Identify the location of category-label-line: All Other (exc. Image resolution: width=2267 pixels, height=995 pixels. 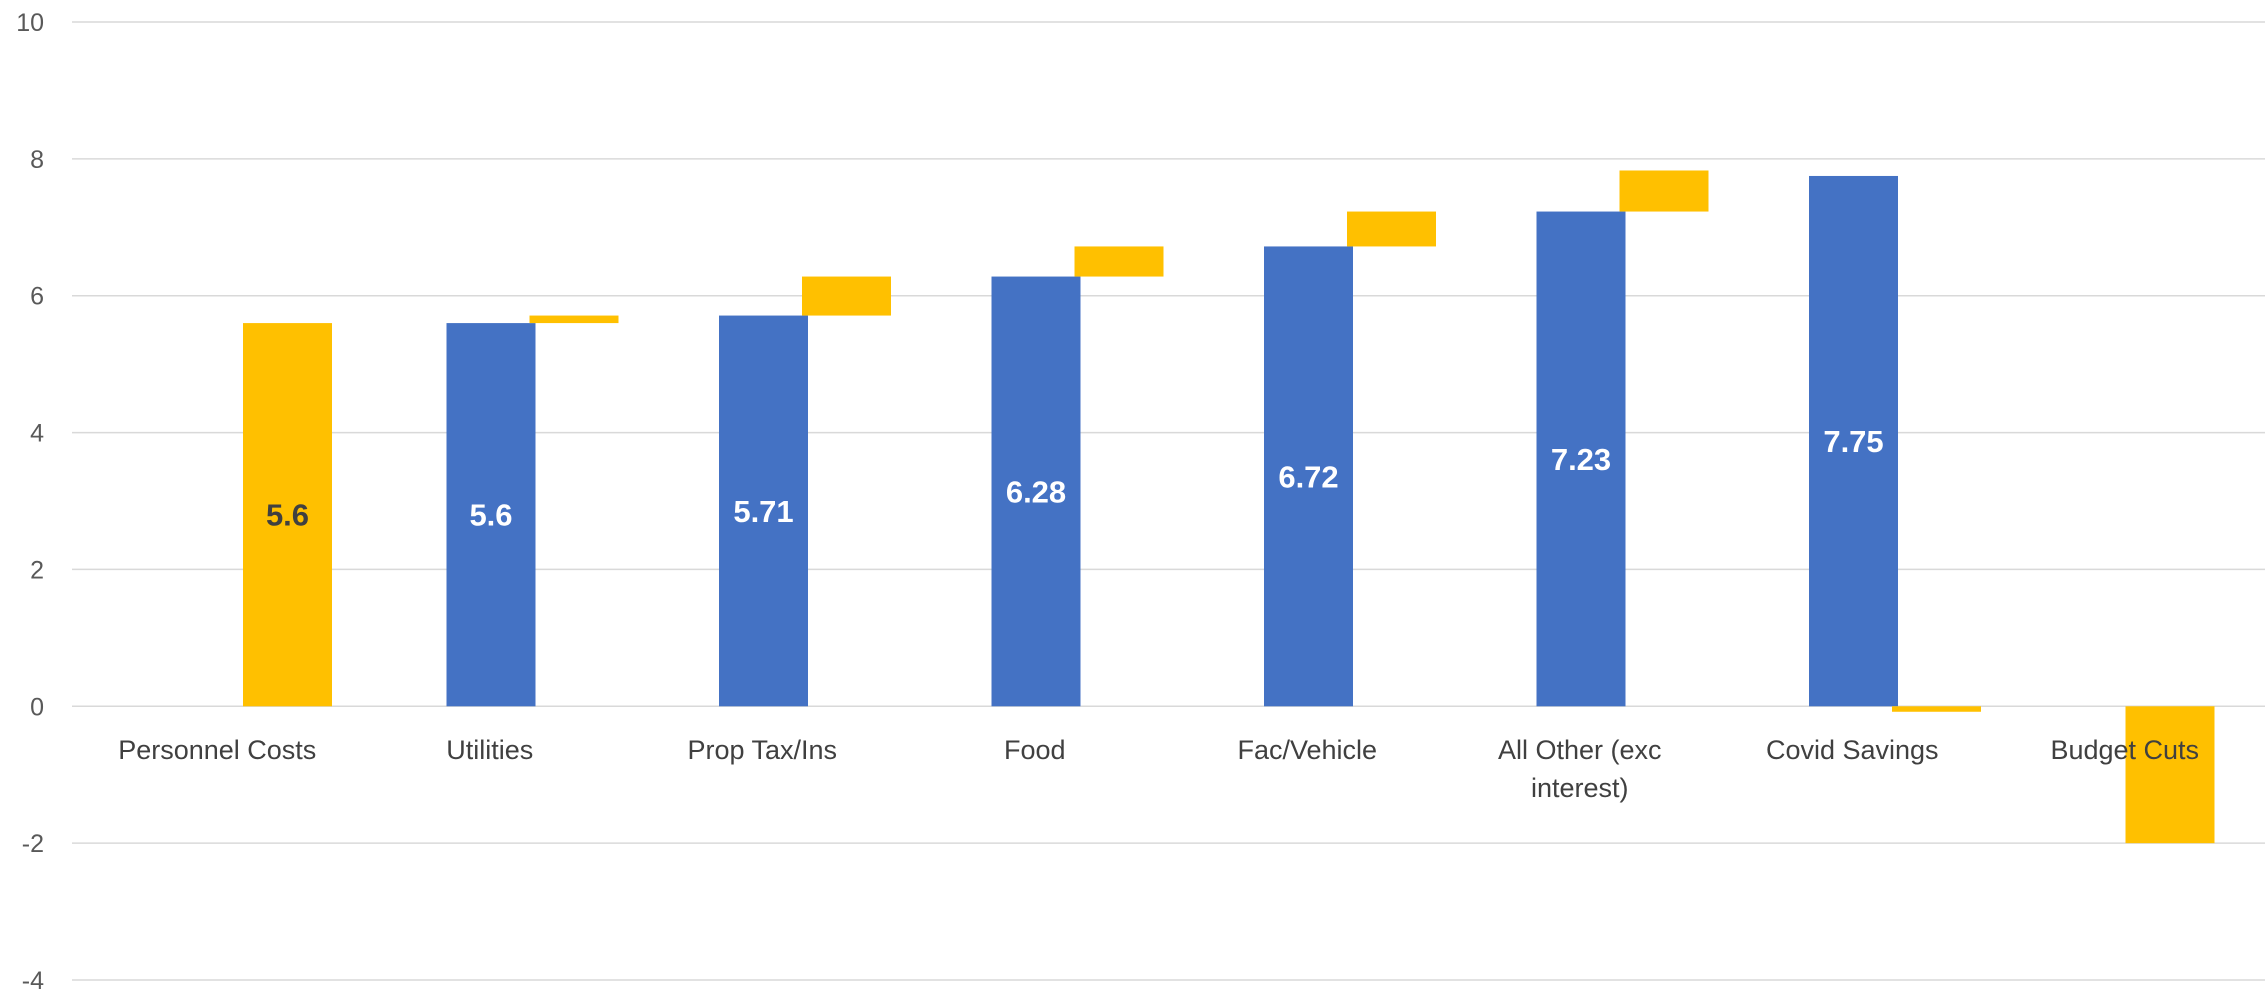
(1580, 750).